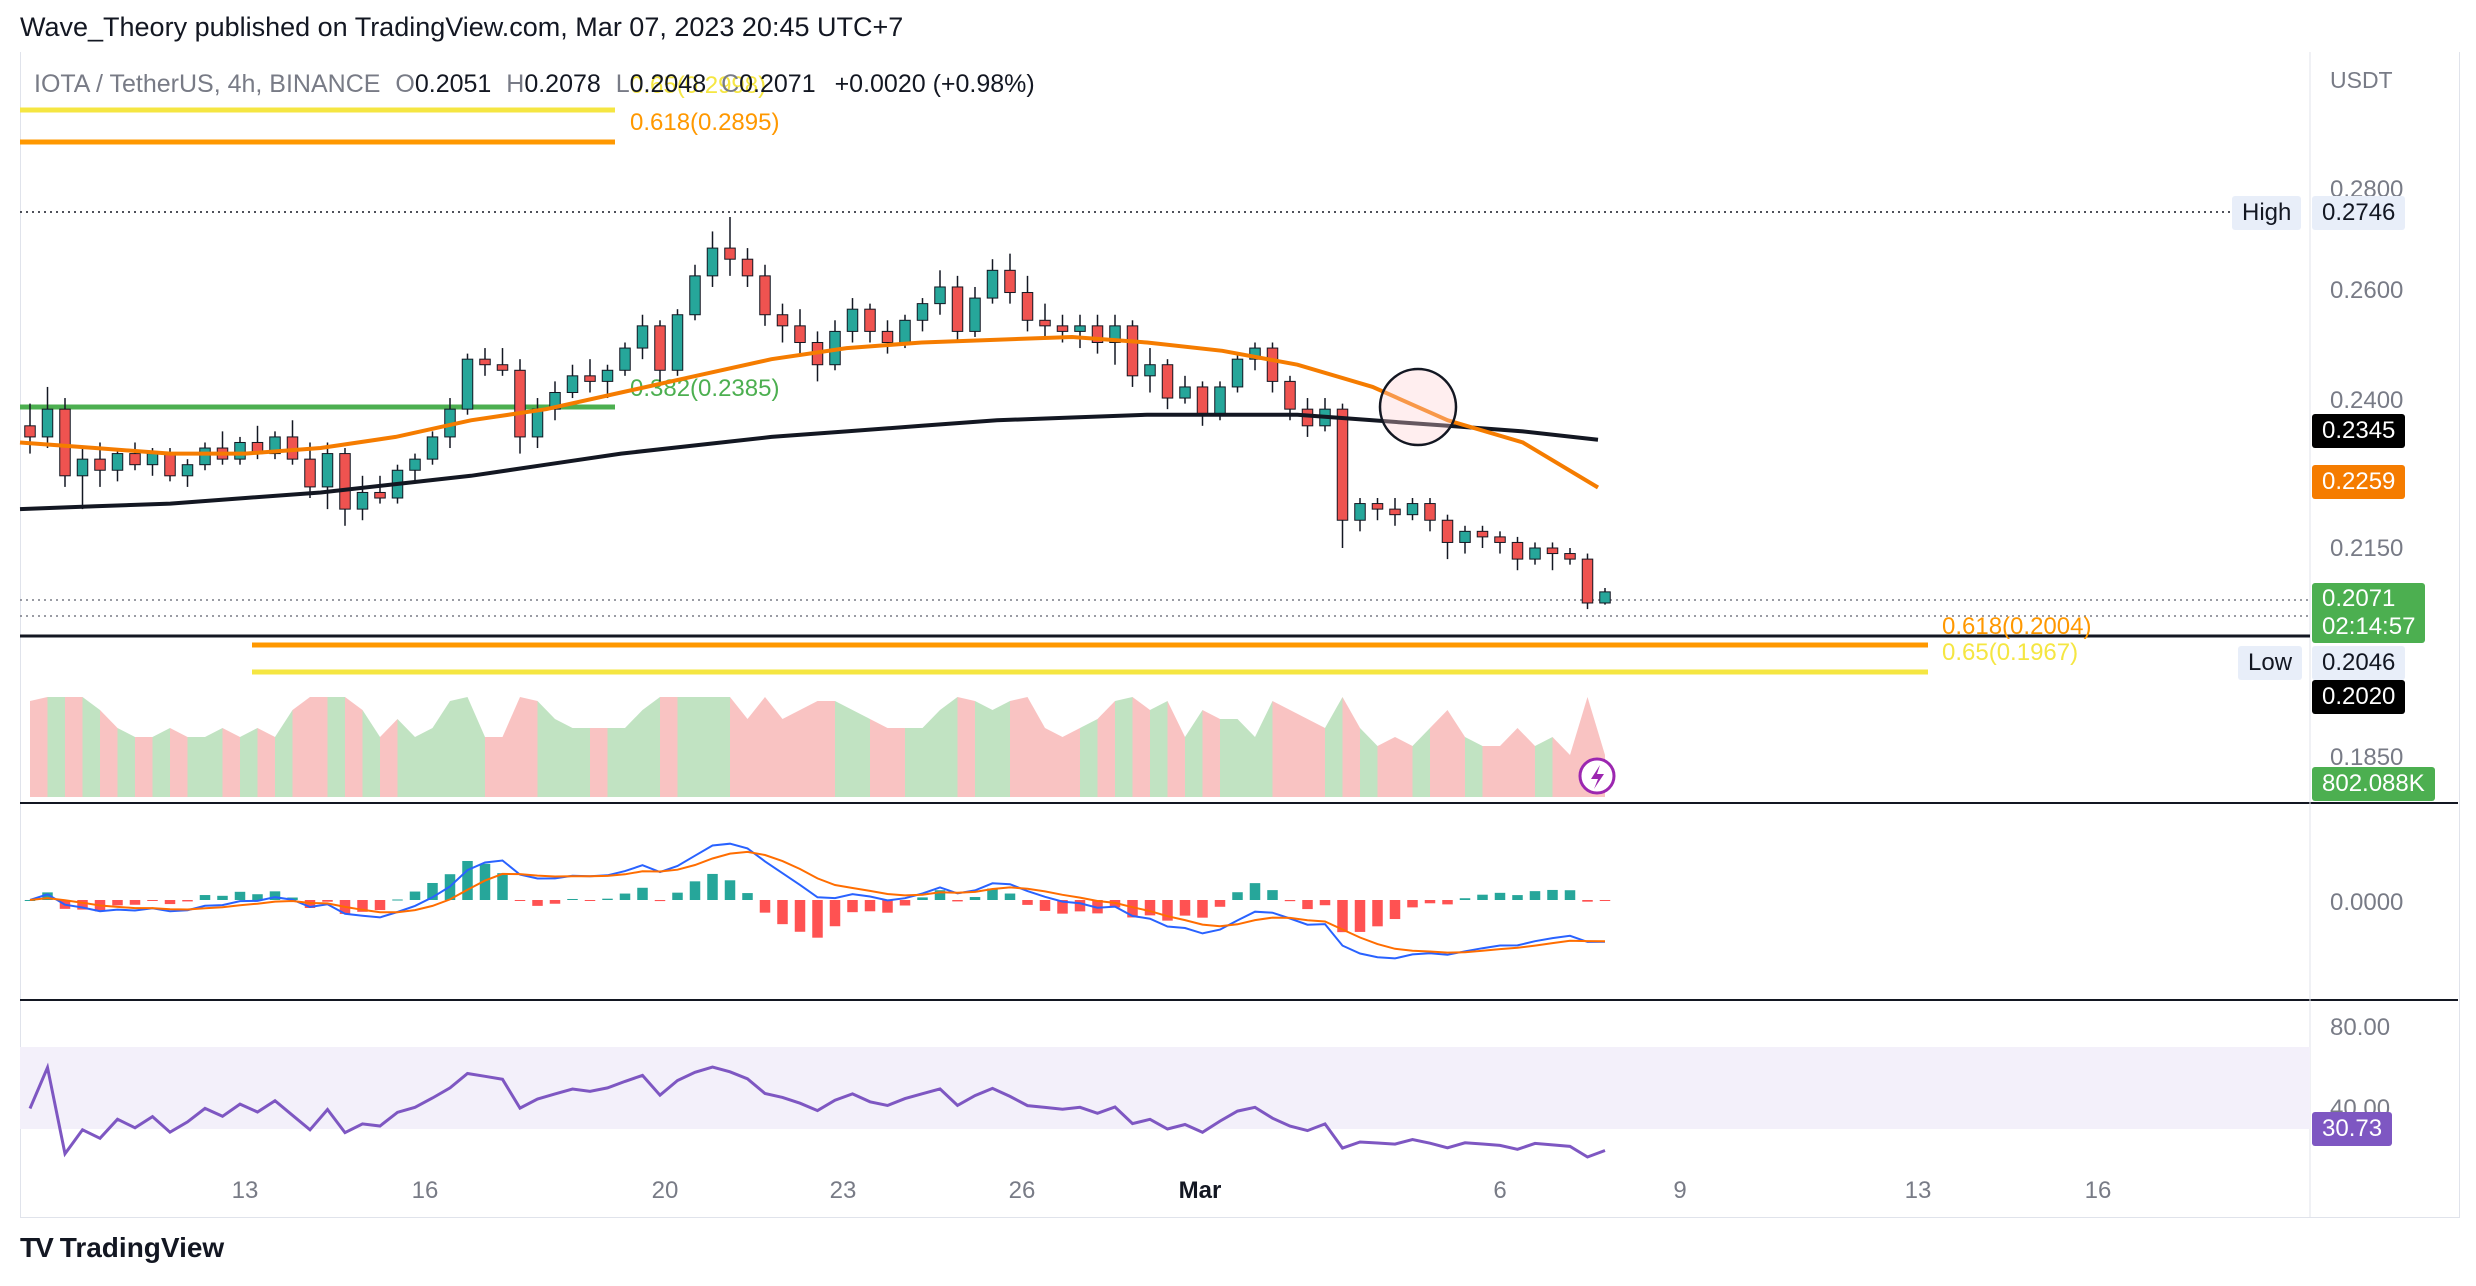  I want to click on time-tick: 13, so click(1918, 1190).